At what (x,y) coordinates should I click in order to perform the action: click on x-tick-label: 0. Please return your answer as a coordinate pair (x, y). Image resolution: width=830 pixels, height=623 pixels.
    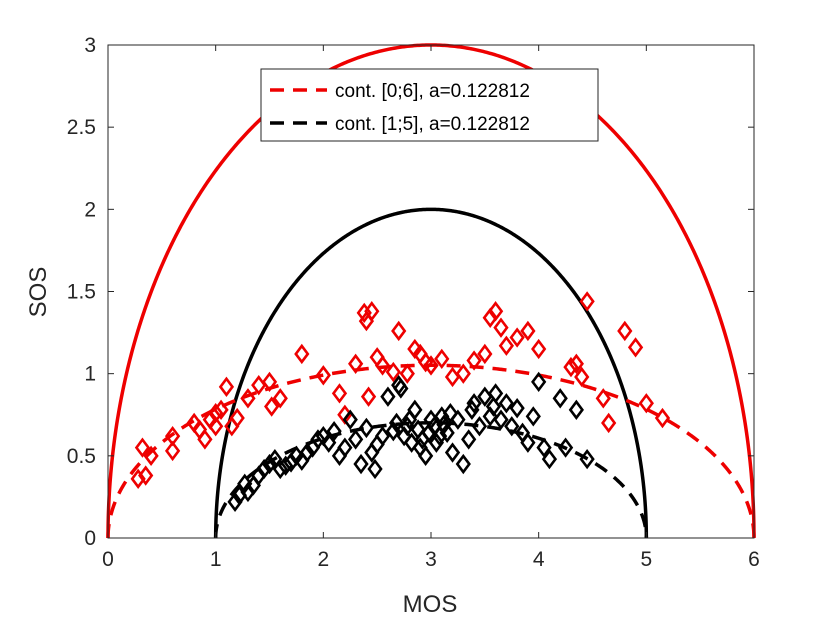
    Looking at the image, I should click on (108, 559).